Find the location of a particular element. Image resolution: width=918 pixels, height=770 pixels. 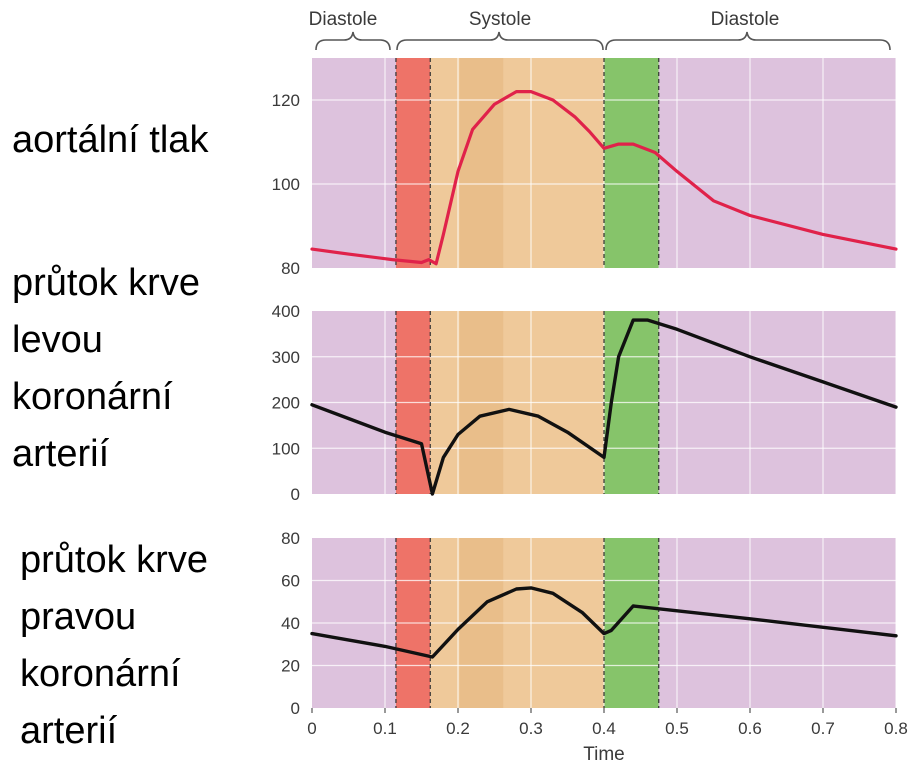

diastole-bracket-right is located at coordinates (748, 41).